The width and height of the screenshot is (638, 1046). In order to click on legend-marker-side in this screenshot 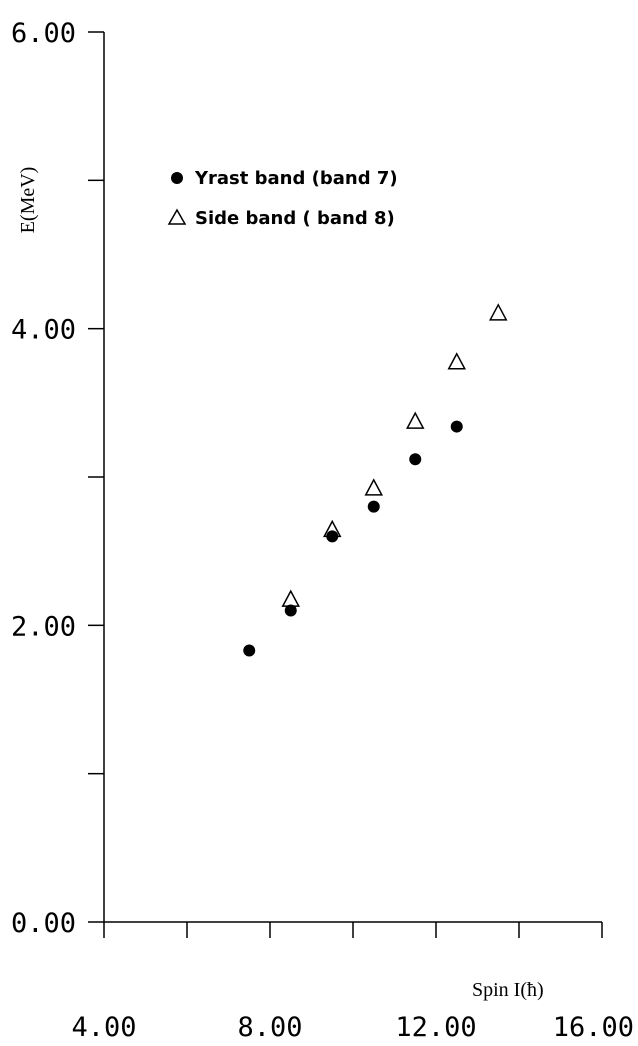, I will do `click(177, 216)`.